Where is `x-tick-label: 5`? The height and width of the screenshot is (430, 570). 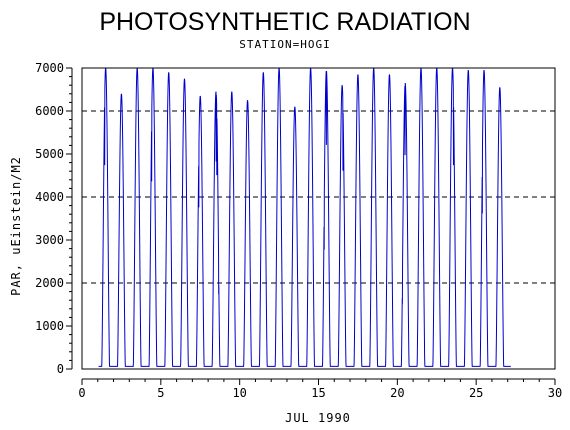
x-tick-label: 5 is located at coordinates (160, 393).